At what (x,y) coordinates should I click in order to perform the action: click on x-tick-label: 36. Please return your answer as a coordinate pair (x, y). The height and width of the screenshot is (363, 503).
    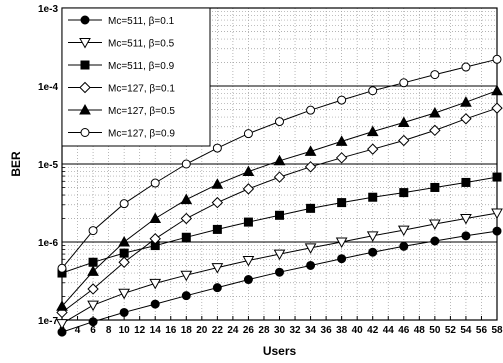
    Looking at the image, I should click on (327, 330).